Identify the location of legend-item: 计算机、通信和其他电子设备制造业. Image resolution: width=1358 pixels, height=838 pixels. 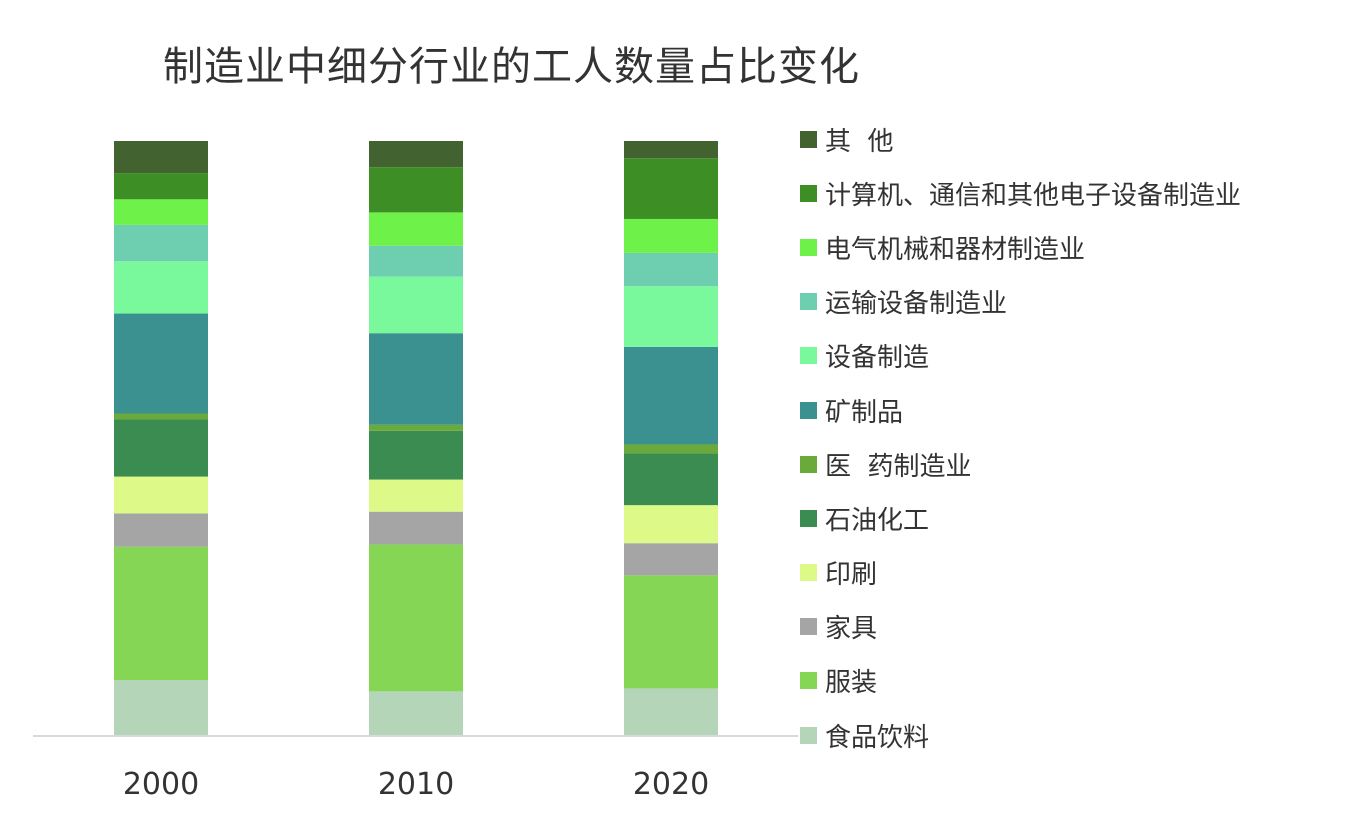
(1075, 193).